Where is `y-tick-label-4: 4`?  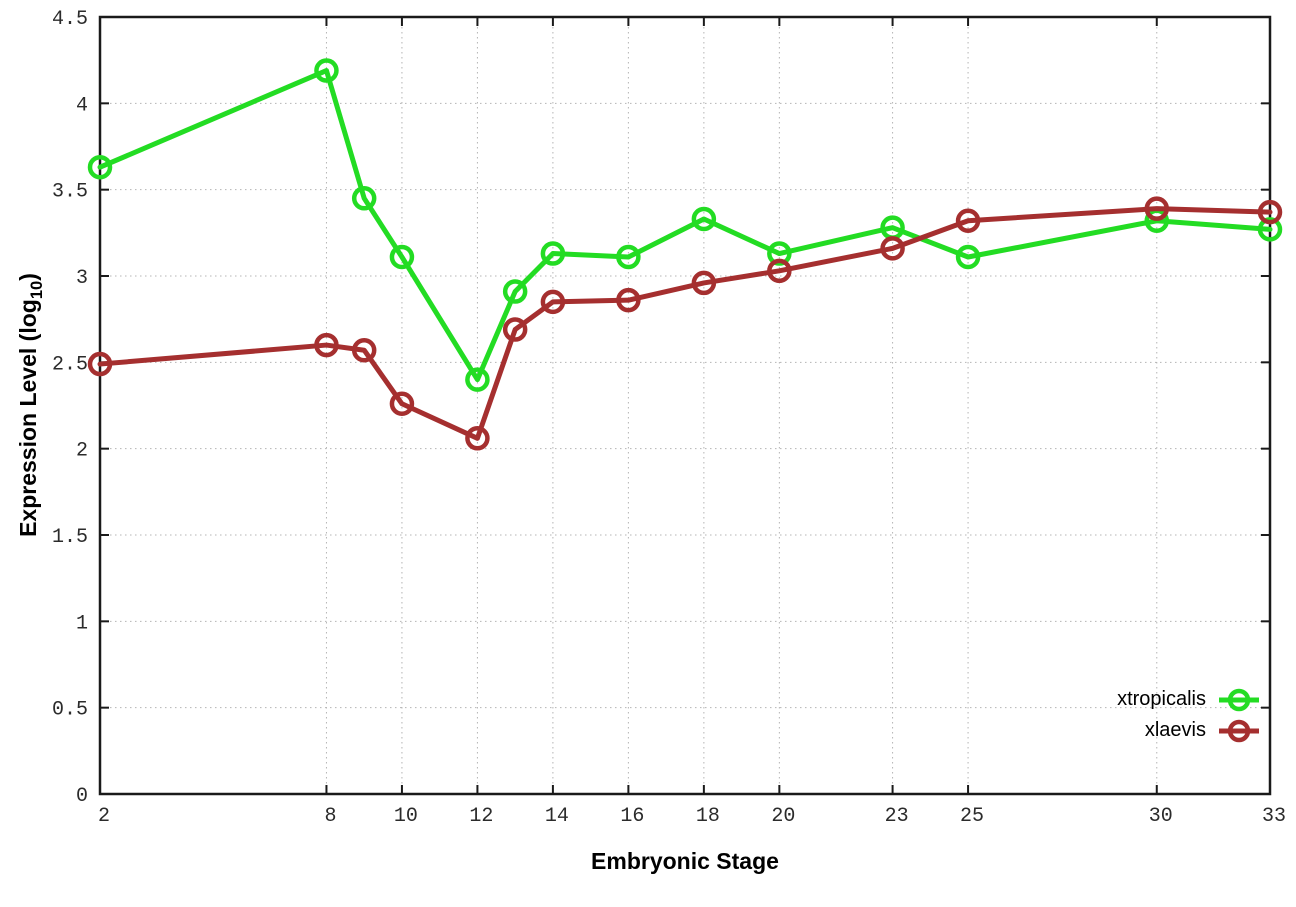
y-tick-label-4: 4 is located at coordinates (82, 105).